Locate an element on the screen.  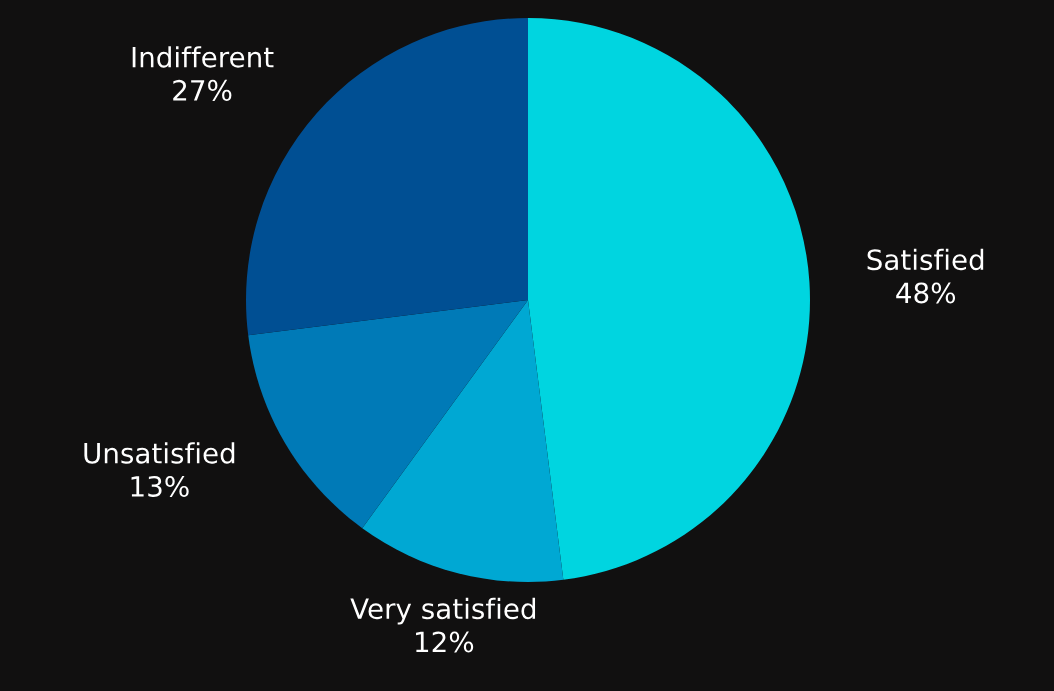
data-label: 12% is located at coordinates (445, 642).